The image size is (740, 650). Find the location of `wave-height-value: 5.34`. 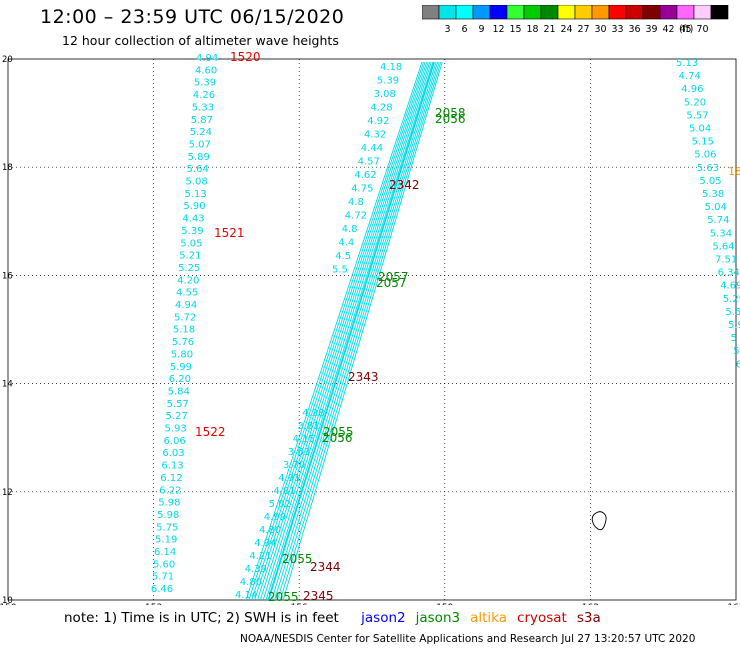

wave-height-value: 5.34 is located at coordinates (721, 233).